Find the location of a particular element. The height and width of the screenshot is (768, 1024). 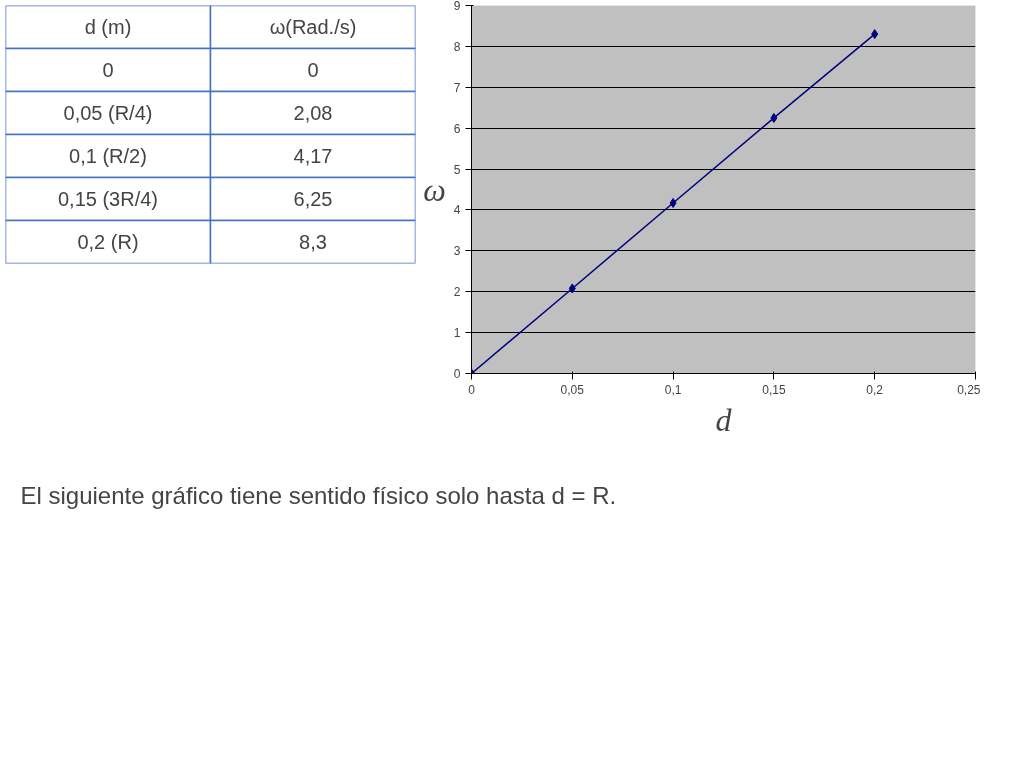

text: 2,08 is located at coordinates (313, 113).